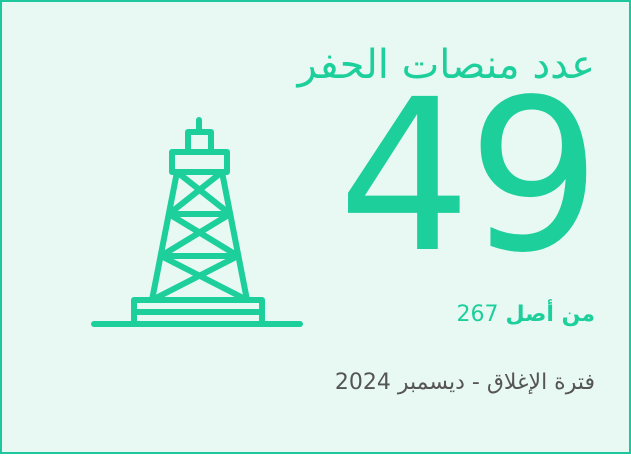 Image resolution: width=631 pixels, height=456 pixels. What do you see at coordinates (446, 65) in the screenshot?
I see `title: عدد منصات الحفر` at bounding box center [446, 65].